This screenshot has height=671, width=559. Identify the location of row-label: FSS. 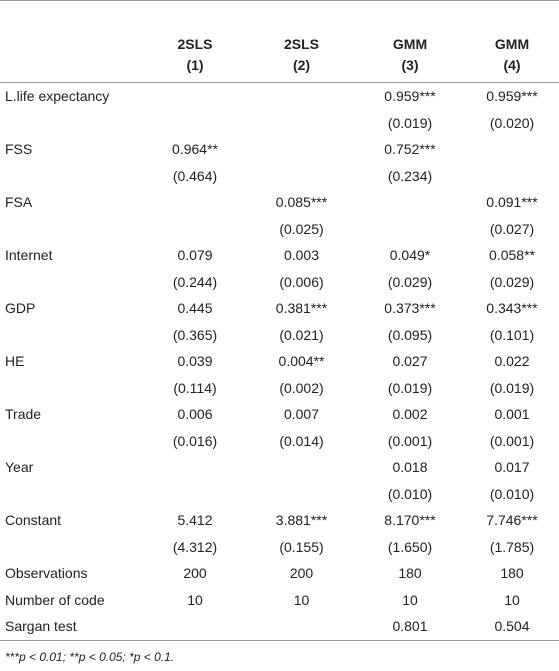
(19, 149).